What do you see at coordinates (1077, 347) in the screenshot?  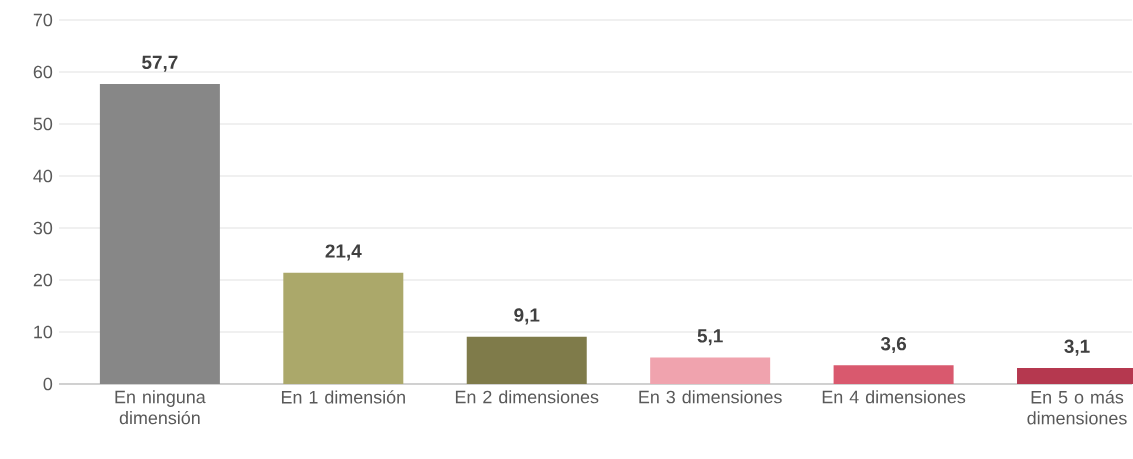 I see `data-label: 3,1` at bounding box center [1077, 347].